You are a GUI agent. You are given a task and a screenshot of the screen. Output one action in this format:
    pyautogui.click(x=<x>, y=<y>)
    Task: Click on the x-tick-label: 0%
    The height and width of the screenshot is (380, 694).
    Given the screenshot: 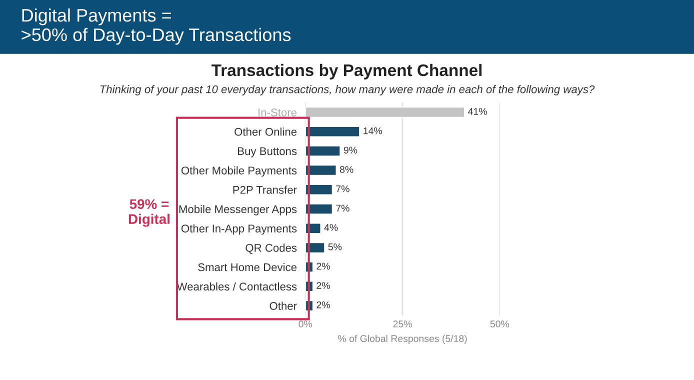 What is the action you would take?
    pyautogui.click(x=305, y=324)
    